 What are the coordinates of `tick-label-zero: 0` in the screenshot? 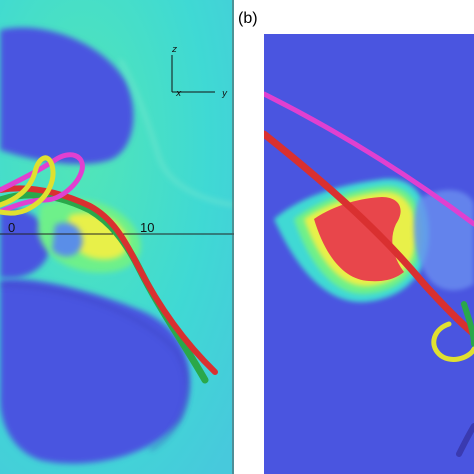 It's located at (11, 227).